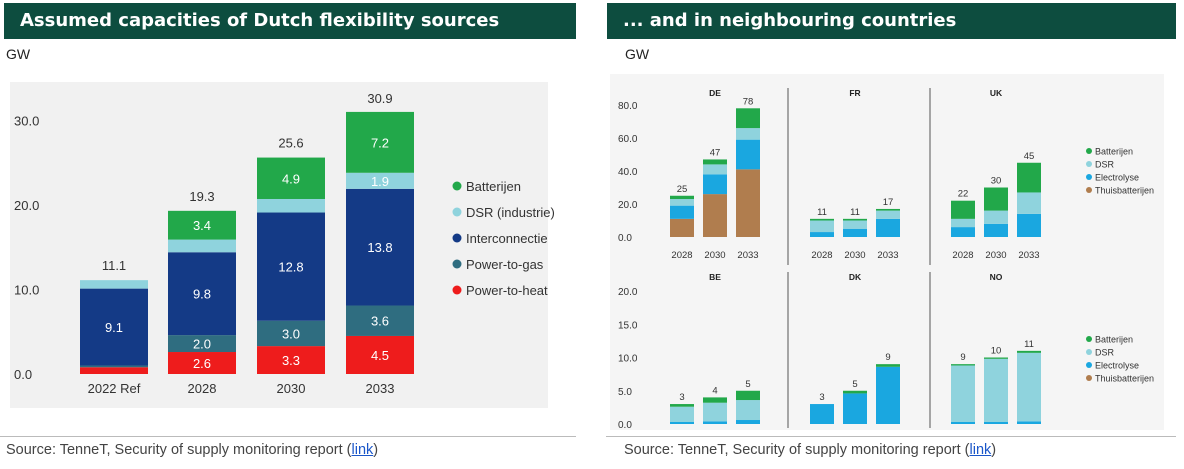 The width and height of the screenshot is (1184, 469). What do you see at coordinates (822, 212) in the screenshot?
I see `bar-total-label: 11` at bounding box center [822, 212].